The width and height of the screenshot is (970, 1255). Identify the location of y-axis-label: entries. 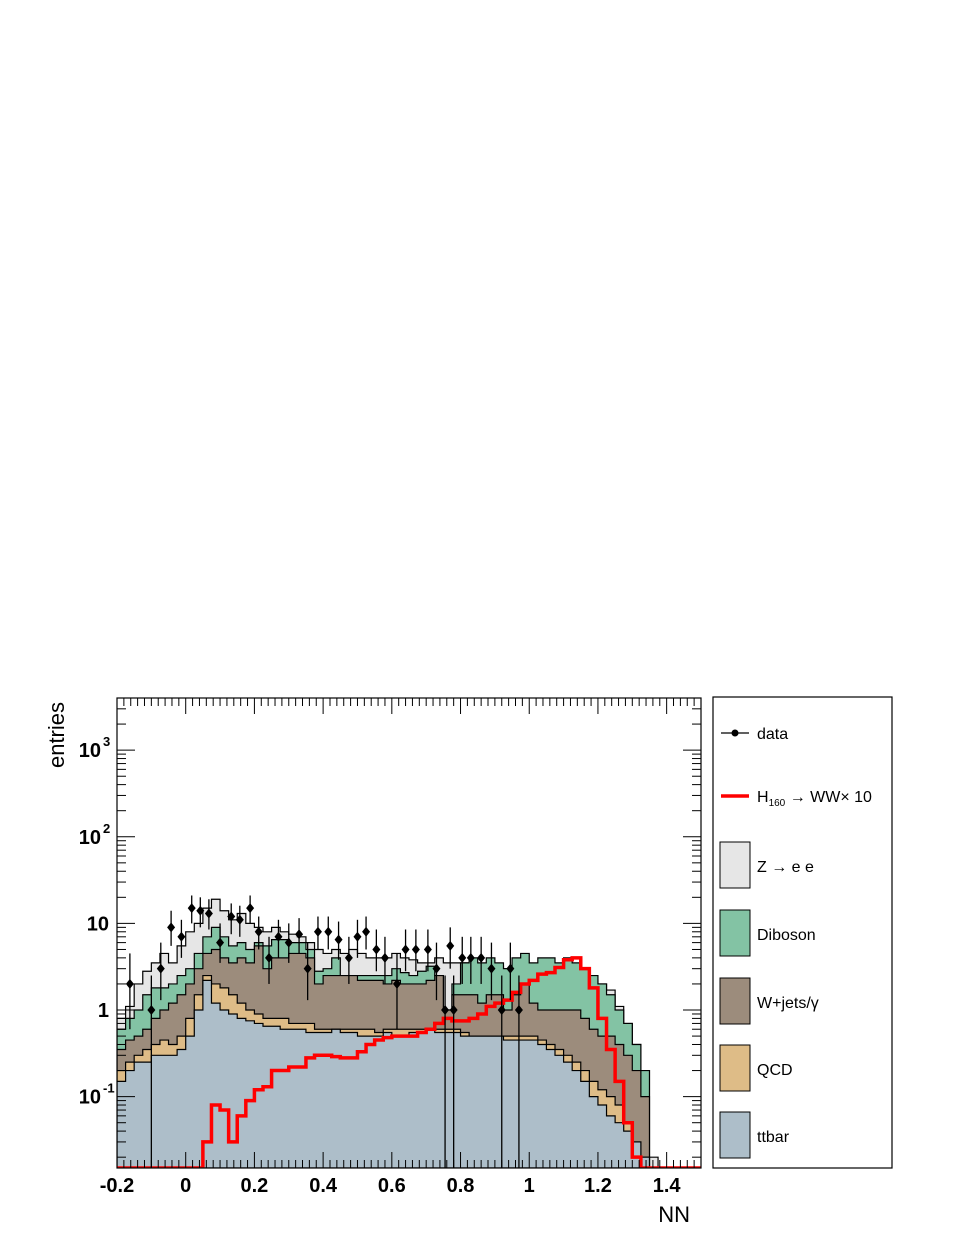
(56, 735).